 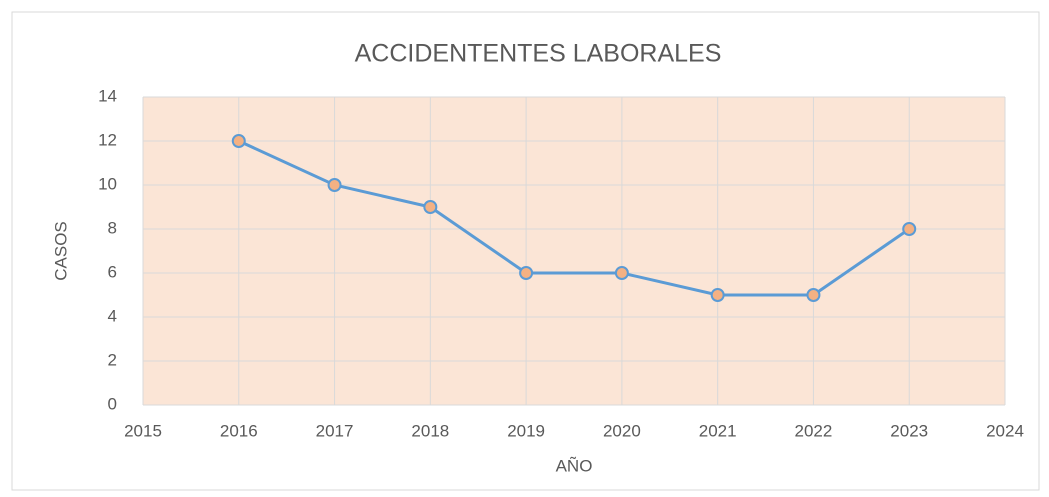 What do you see at coordinates (1005, 430) in the screenshot?
I see `x-tick-label: 2024` at bounding box center [1005, 430].